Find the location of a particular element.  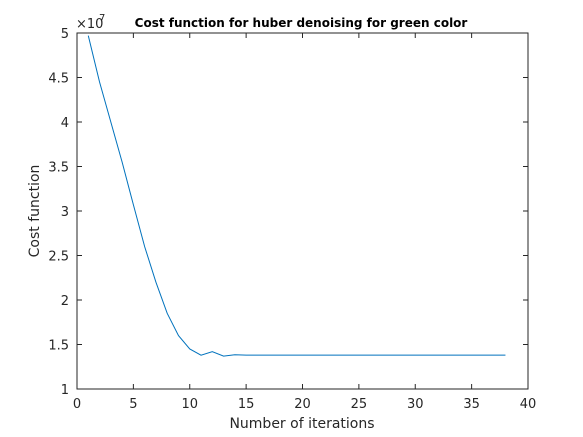

y-axis-exponent: ×10 7 is located at coordinates (90, 22).